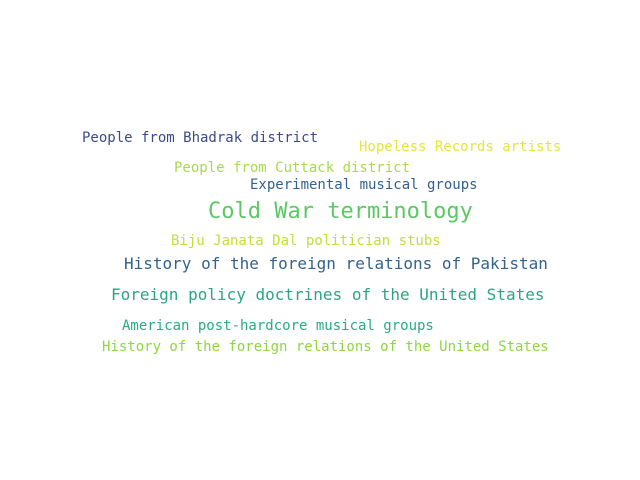 This screenshot has height=480, width=640. What do you see at coordinates (364, 185) in the screenshot?
I see `cloud-word: Experimental musical groups` at bounding box center [364, 185].